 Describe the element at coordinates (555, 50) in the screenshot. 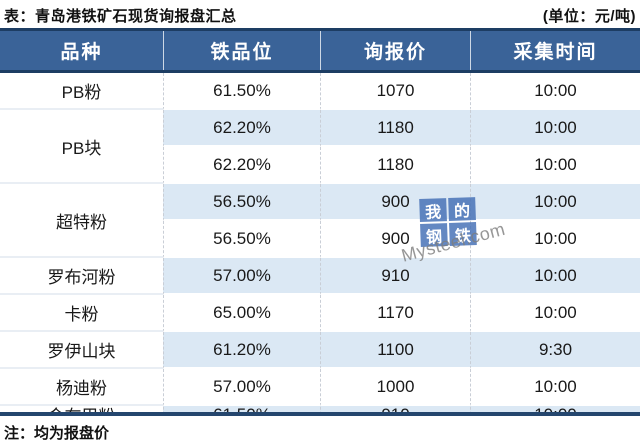

I see `header-cell: 采集时间` at that location.